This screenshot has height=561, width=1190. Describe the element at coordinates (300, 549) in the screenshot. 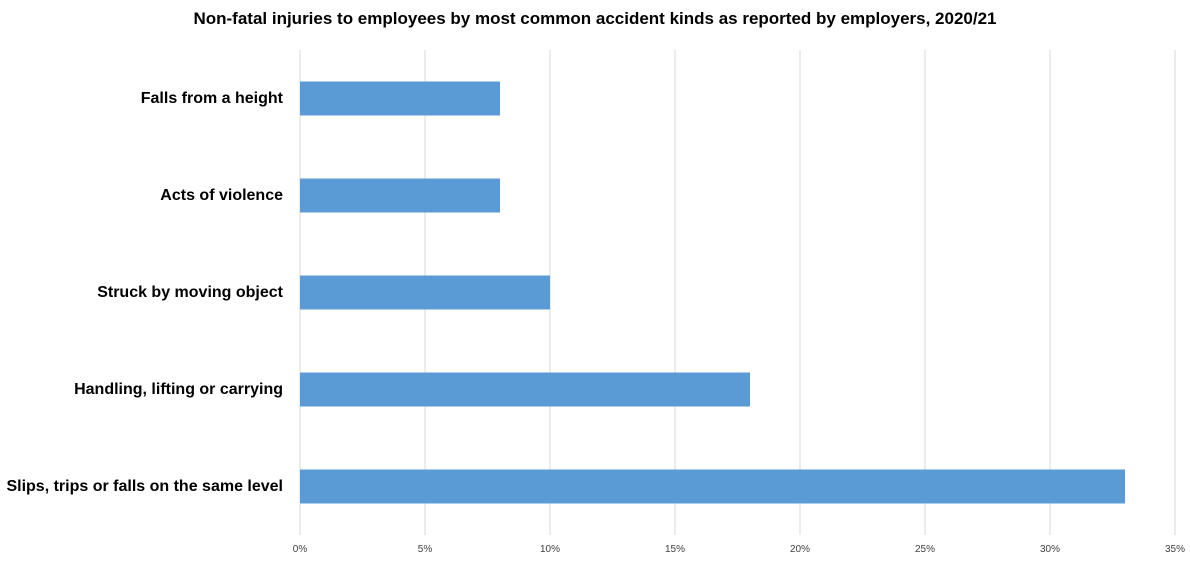

I see `x-tick-label: 0%` at that location.